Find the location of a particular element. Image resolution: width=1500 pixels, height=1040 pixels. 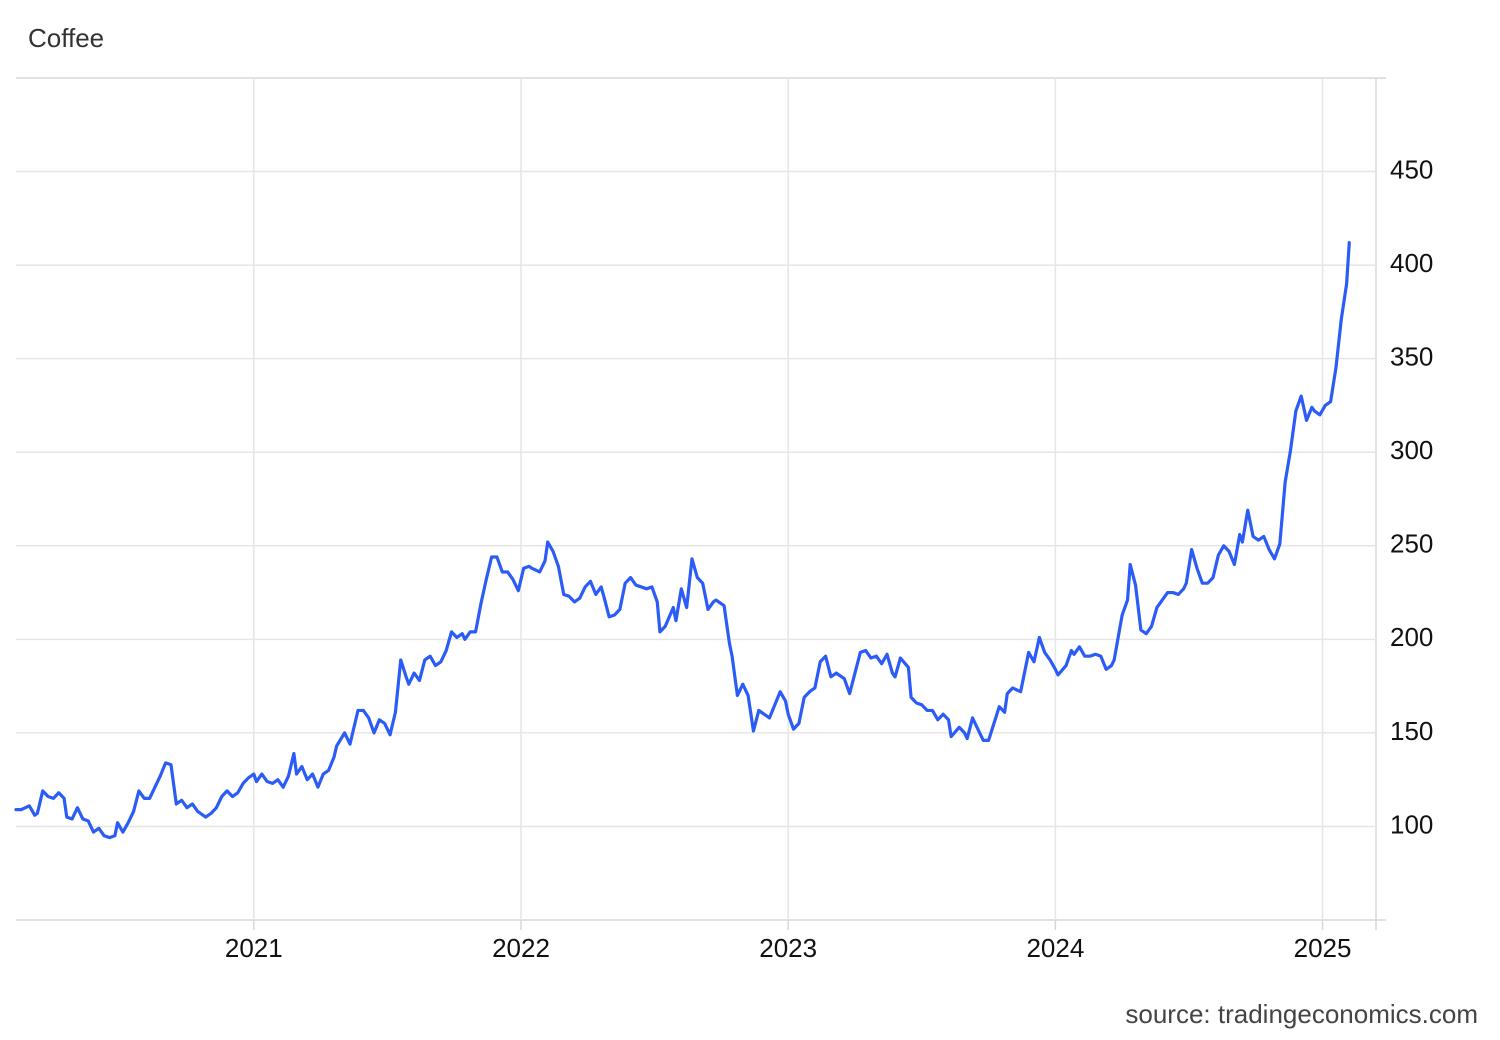

x-tick-label: 2025 is located at coordinates (1323, 948).